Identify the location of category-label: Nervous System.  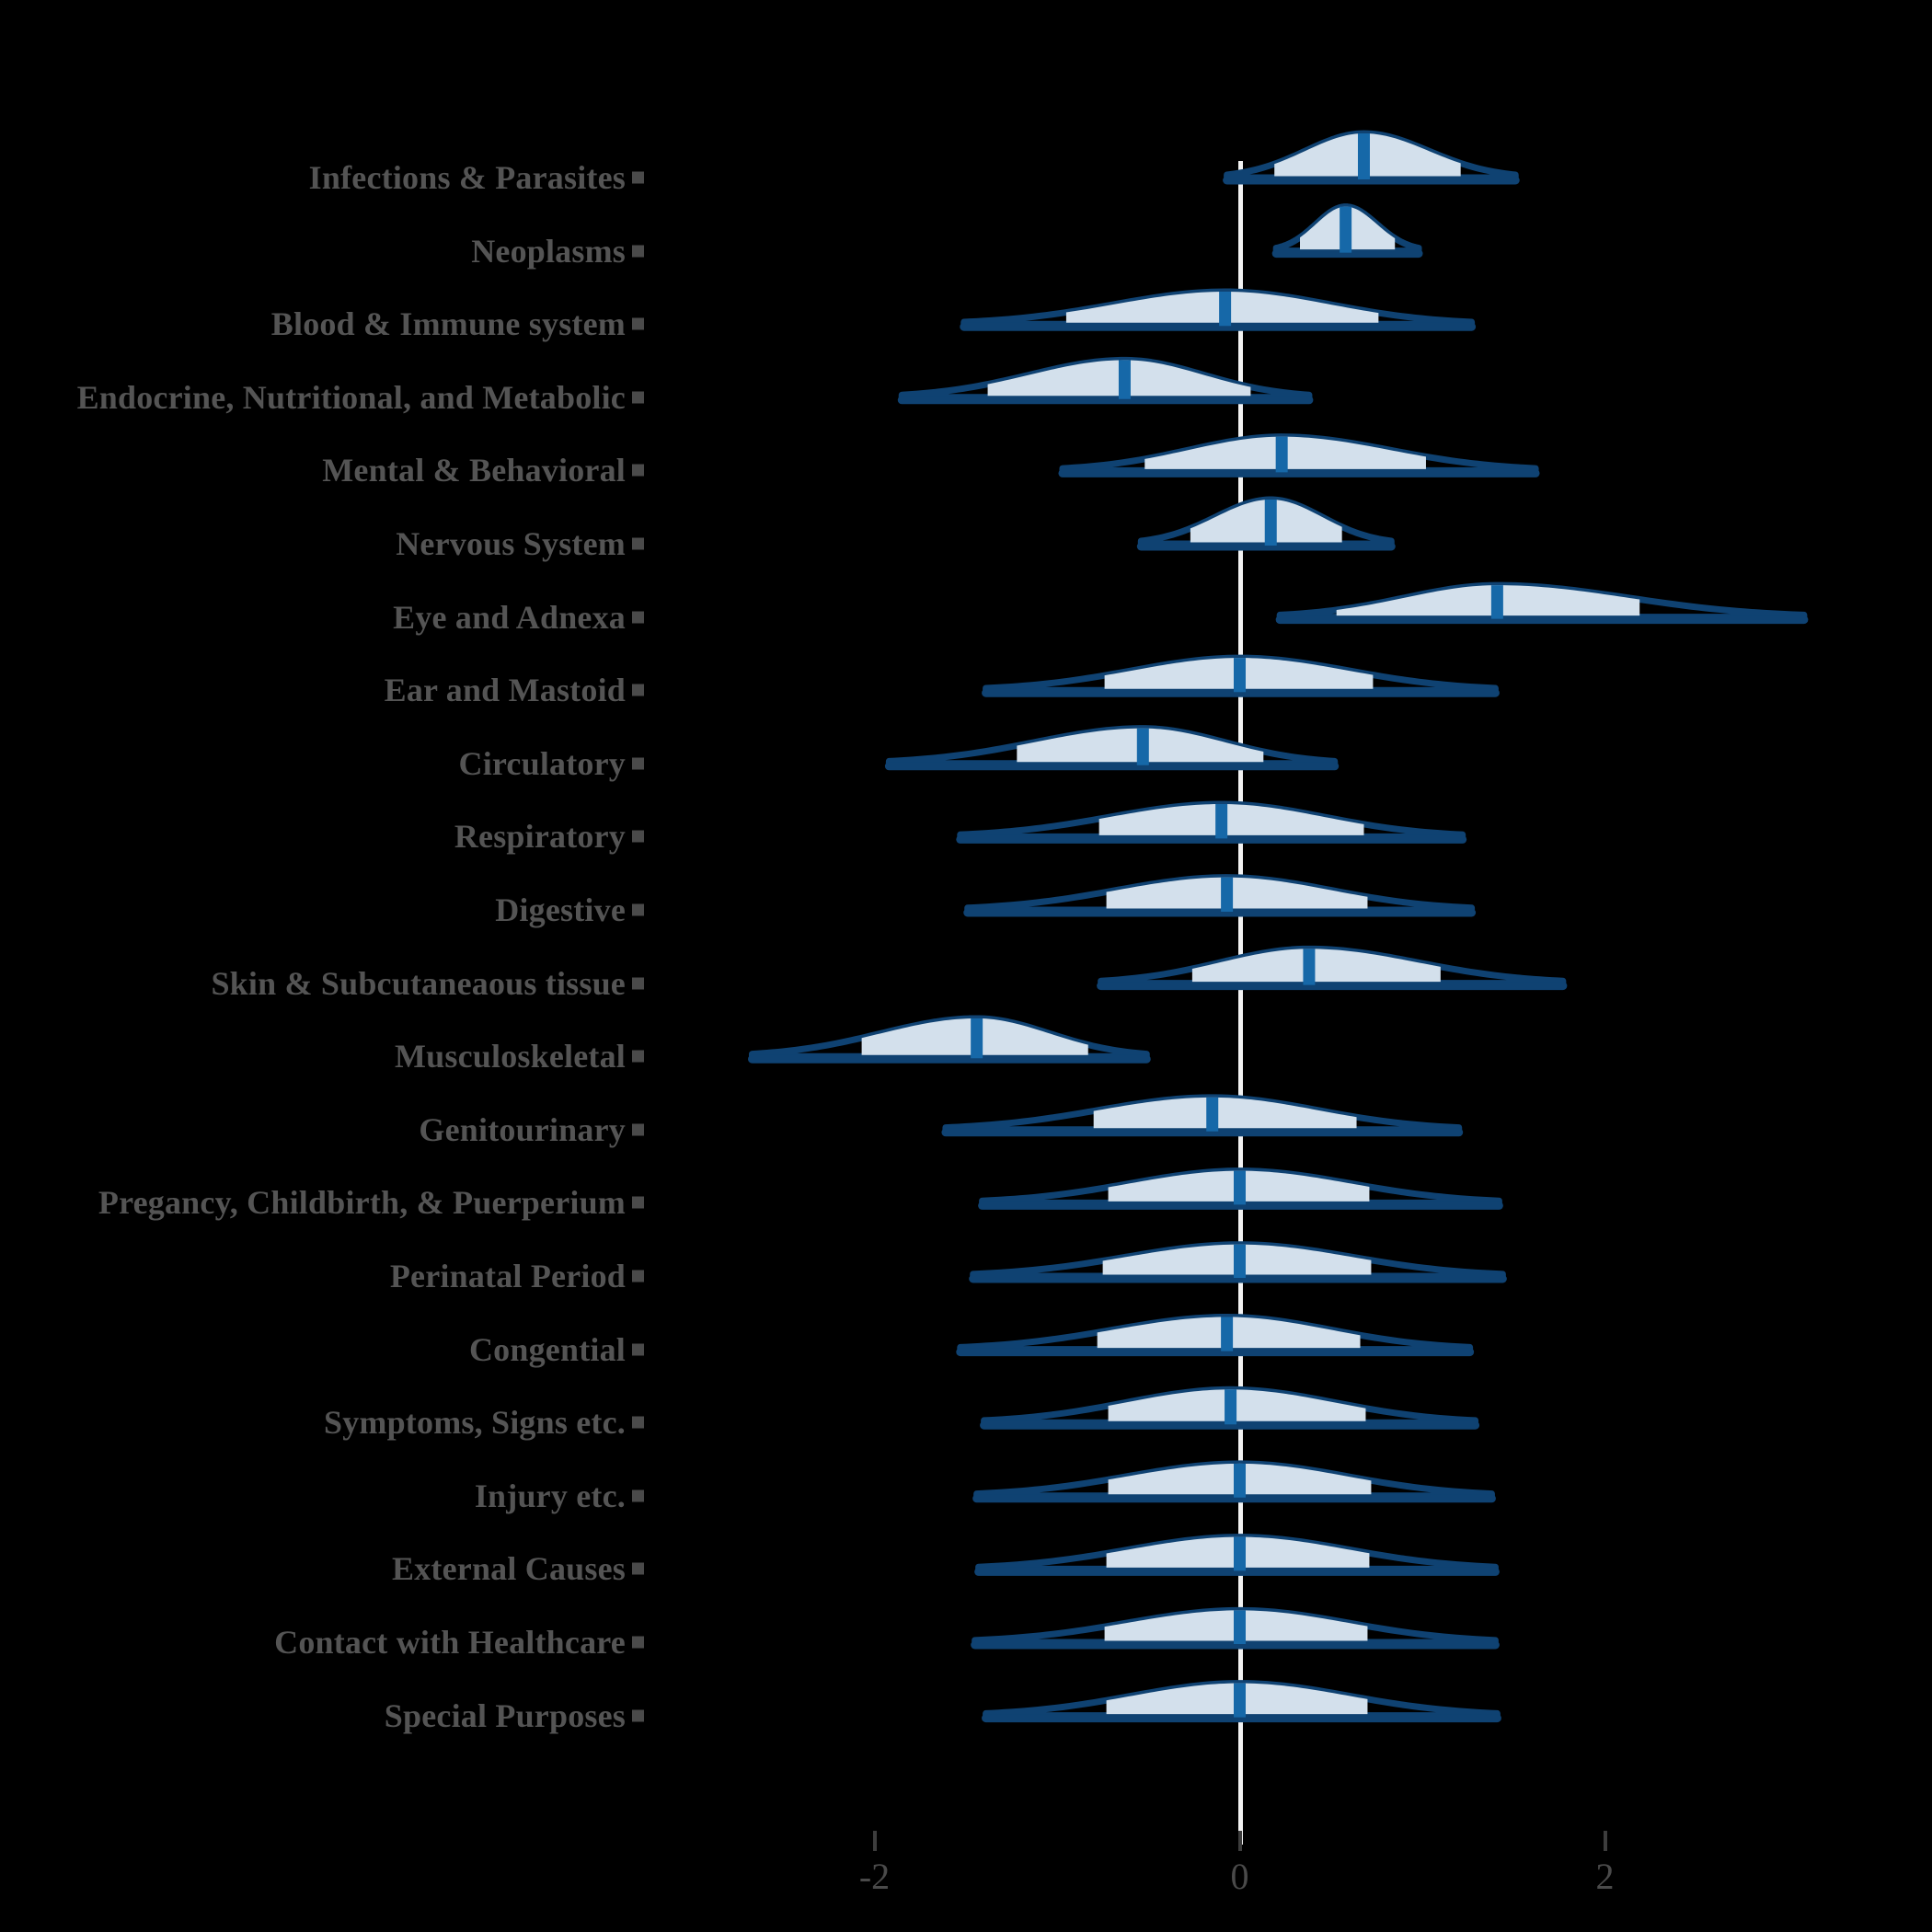
(511, 543).